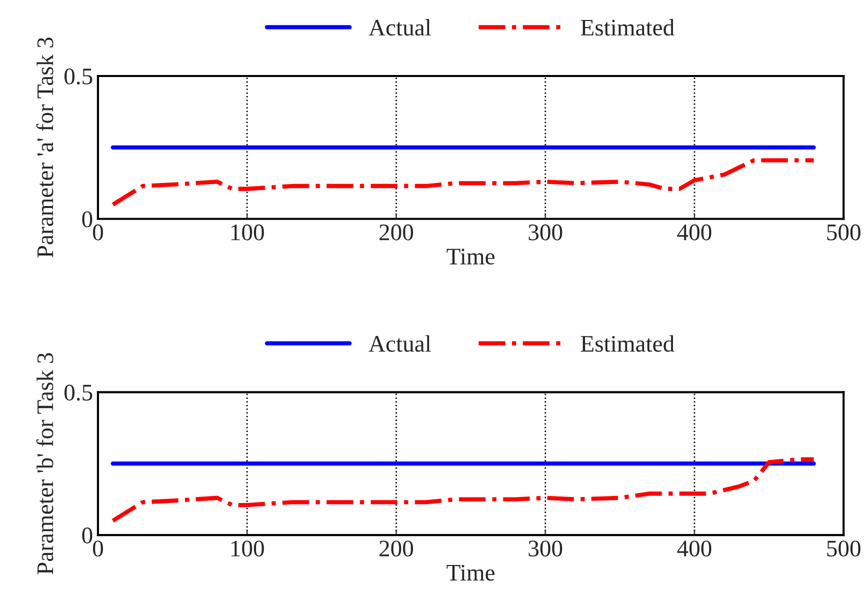  Describe the element at coordinates (45, 463) in the screenshot. I see `y-axis-title: Parameter 'b' for Task 3` at that location.